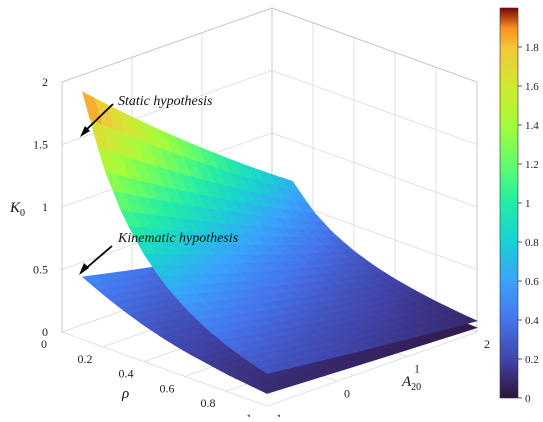 The width and height of the screenshot is (543, 422). I want to click on a20-tick-label: 0, so click(347, 393).